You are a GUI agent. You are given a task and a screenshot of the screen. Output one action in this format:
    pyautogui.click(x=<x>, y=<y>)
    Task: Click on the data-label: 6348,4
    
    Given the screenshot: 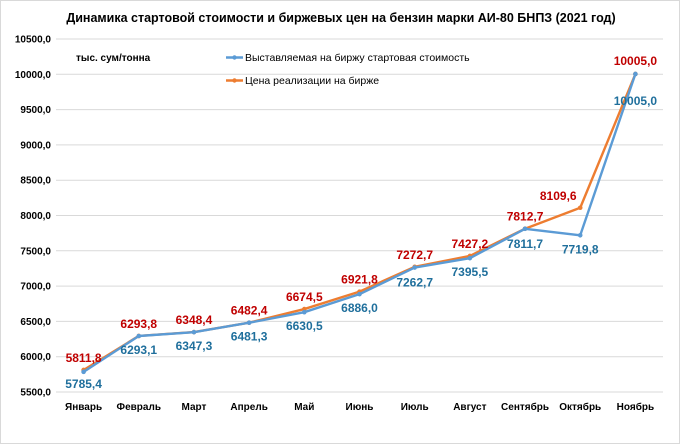 What is the action you would take?
    pyautogui.click(x=194, y=320)
    